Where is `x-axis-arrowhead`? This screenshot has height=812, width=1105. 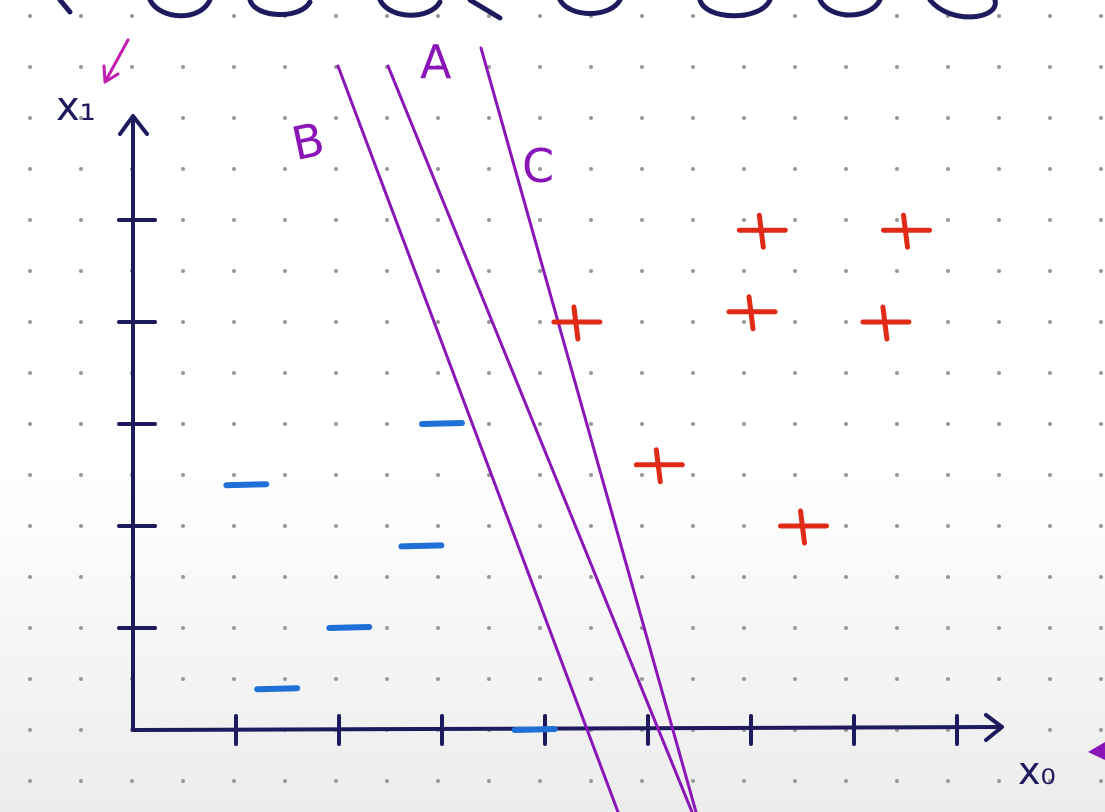
x-axis-arrowhead is located at coordinates (994, 727).